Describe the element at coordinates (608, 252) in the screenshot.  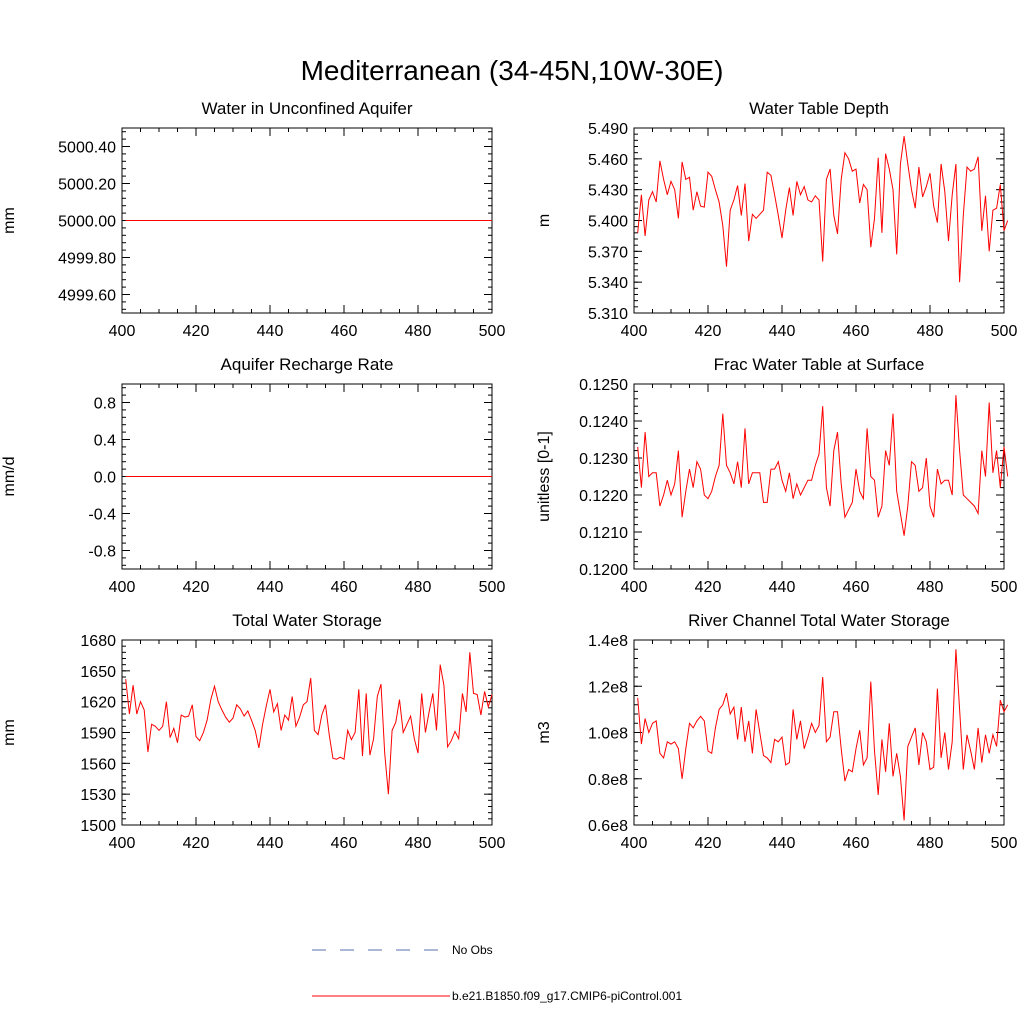
I see `y-tick-label: 5.370` at that location.